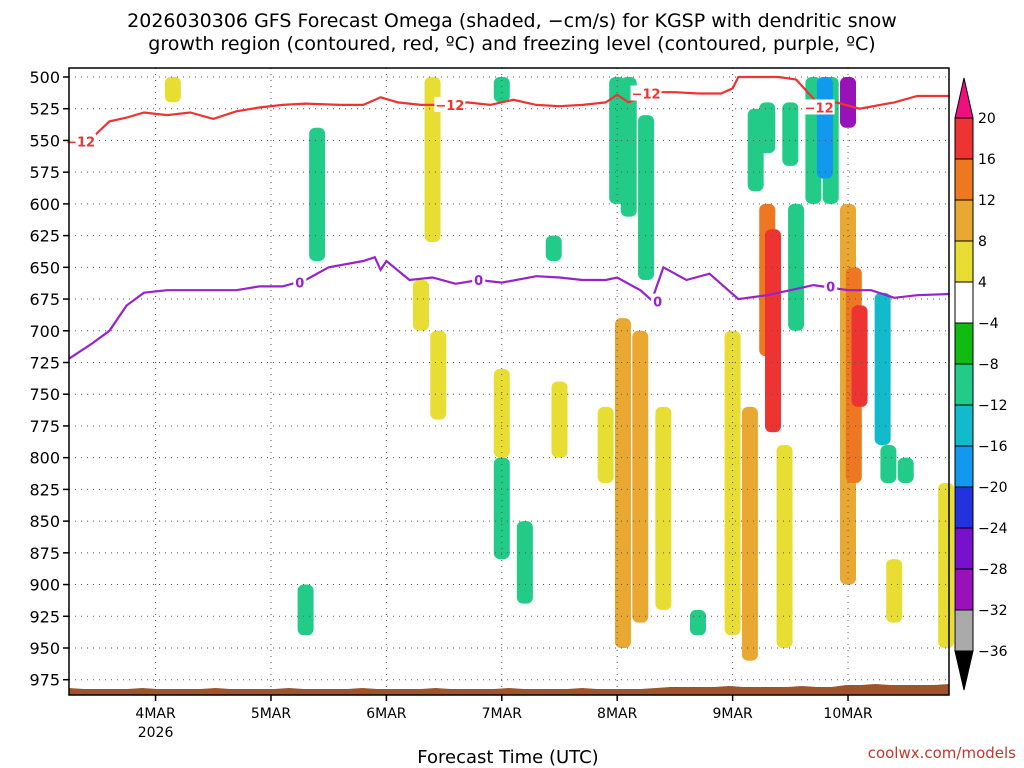 This screenshot has height=768, width=1024. I want to click on colorbar-label: −12, so click(993, 406).